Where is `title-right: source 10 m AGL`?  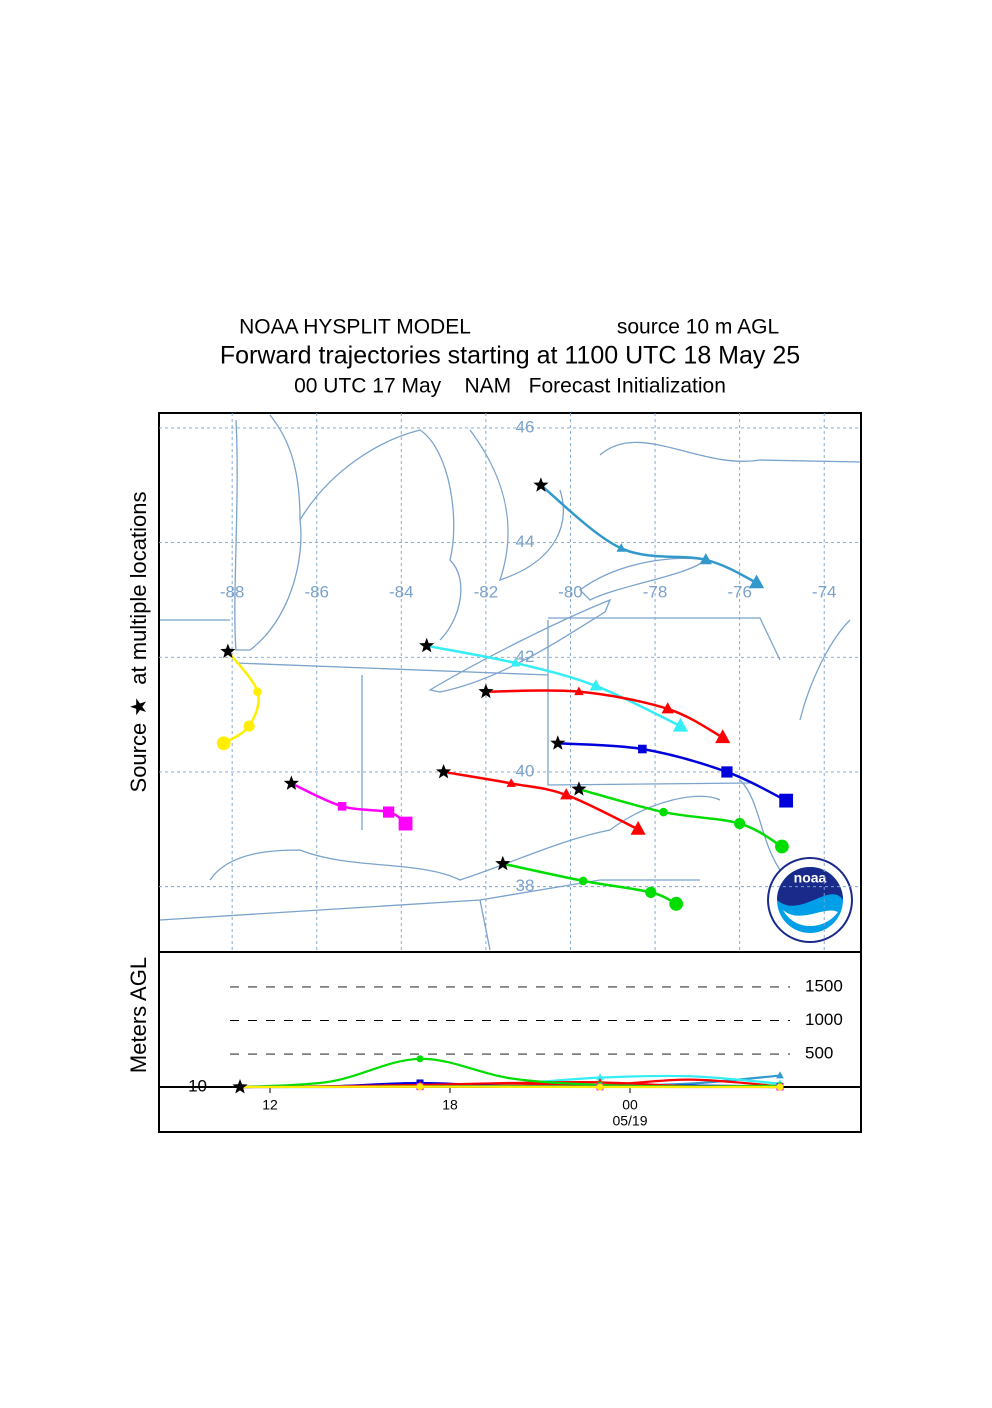
title-right: source 10 m AGL is located at coordinates (698, 327).